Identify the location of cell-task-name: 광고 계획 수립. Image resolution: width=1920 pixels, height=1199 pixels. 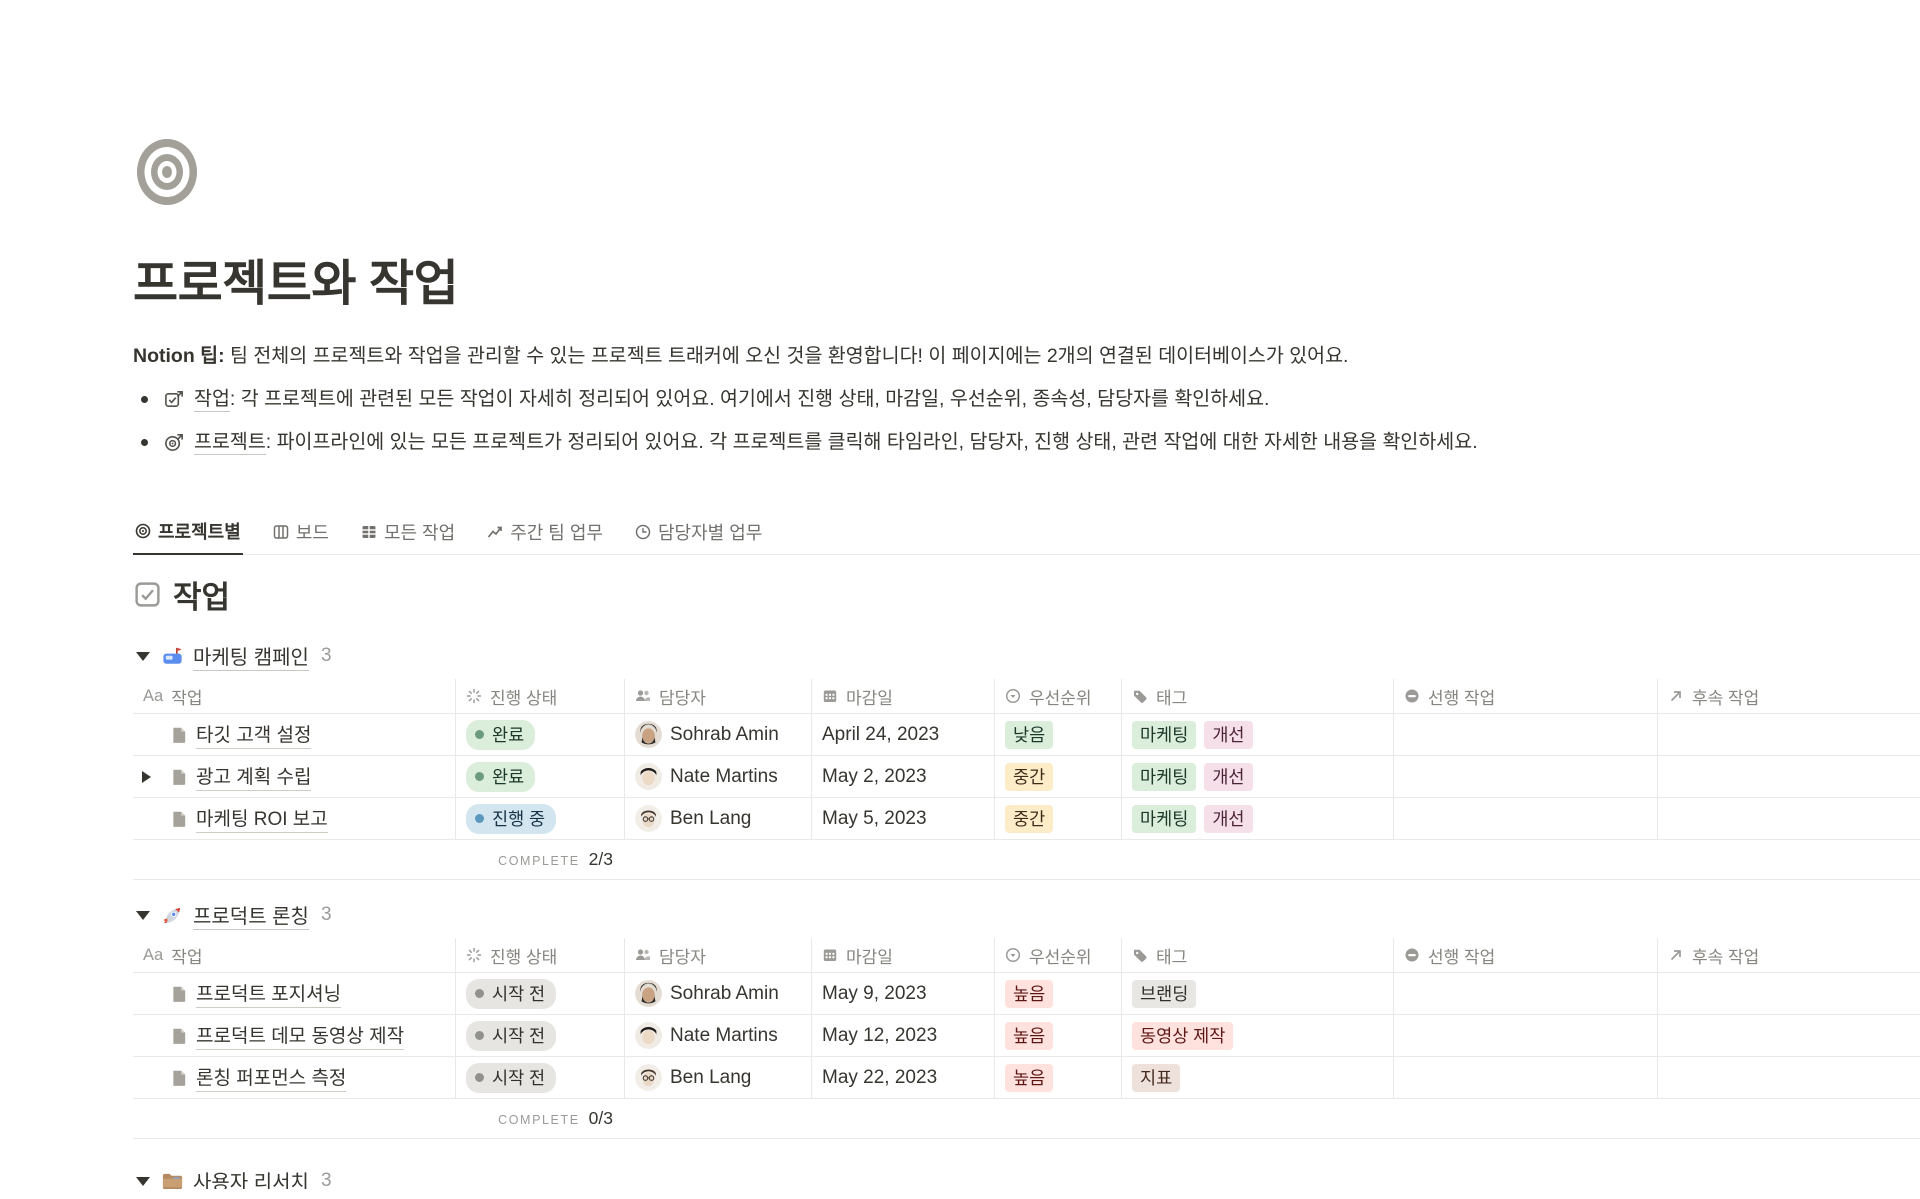
(294, 776).